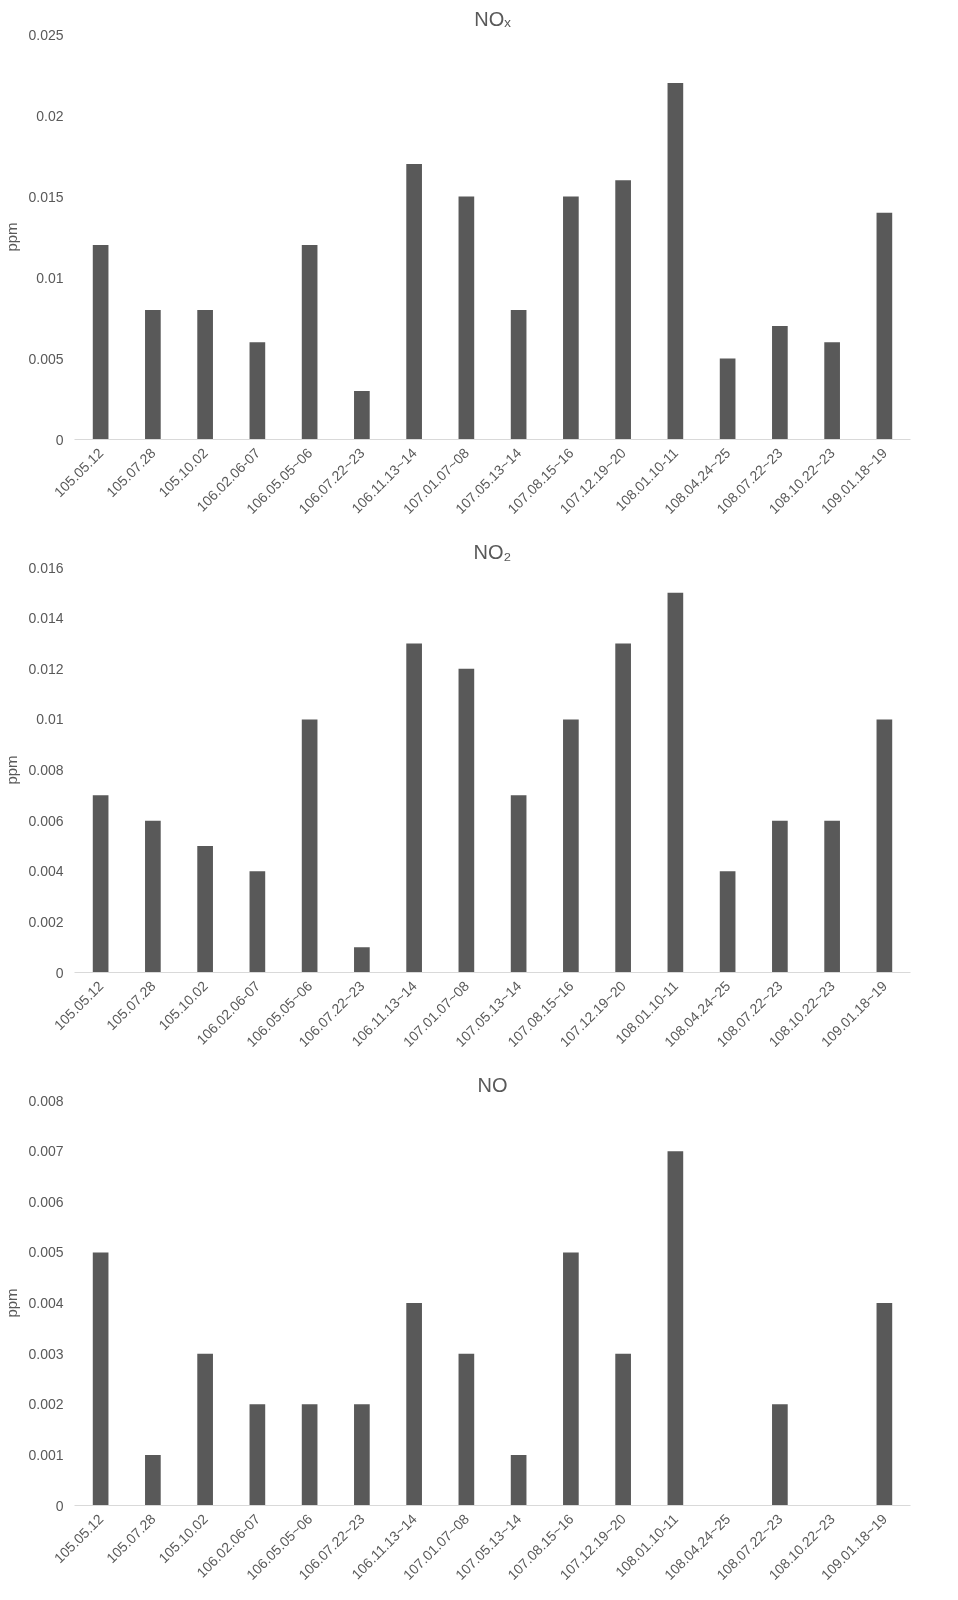 This screenshot has width=958, height=1600. I want to click on y-tick-label: 0.012, so click(46, 668).